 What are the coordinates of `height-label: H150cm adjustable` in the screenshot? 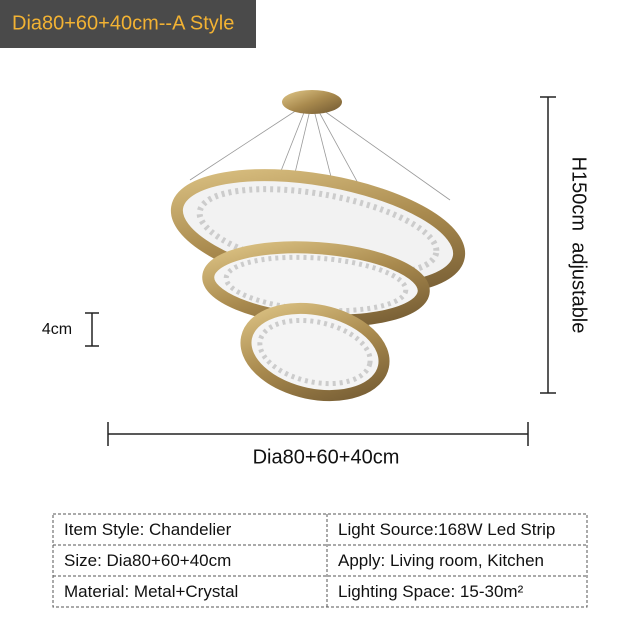 It's located at (579, 245).